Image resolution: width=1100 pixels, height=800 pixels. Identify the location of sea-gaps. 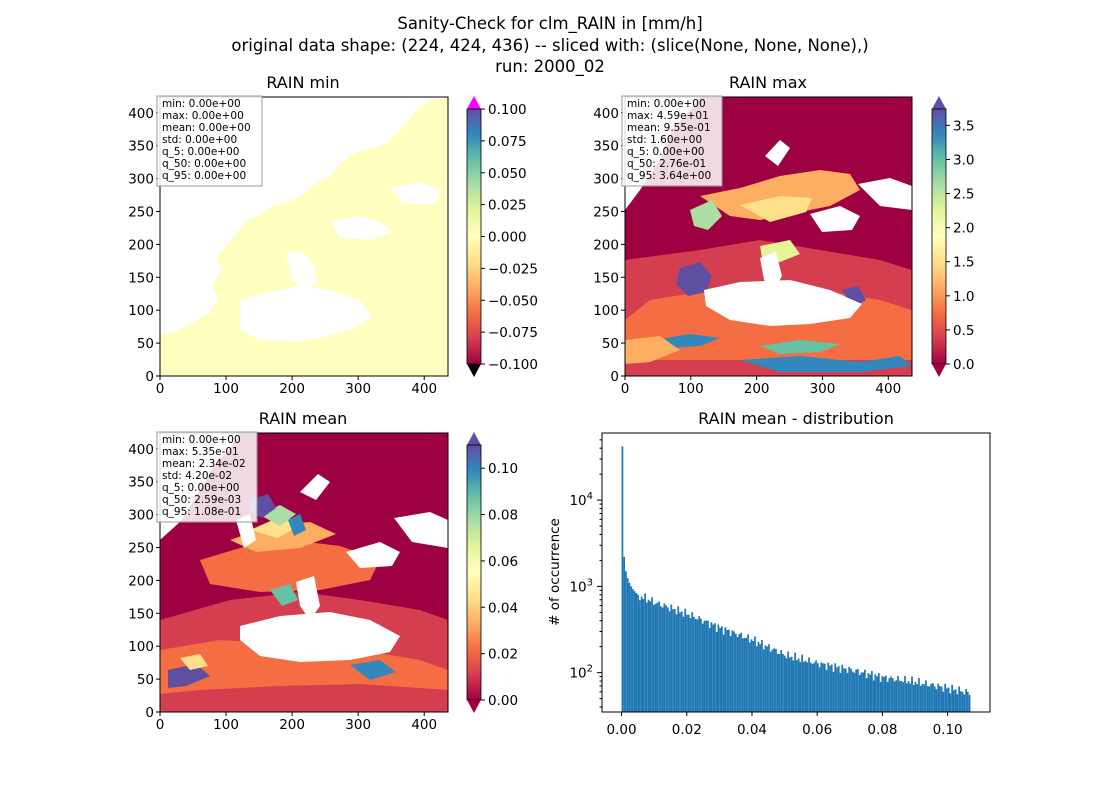
(340, 251).